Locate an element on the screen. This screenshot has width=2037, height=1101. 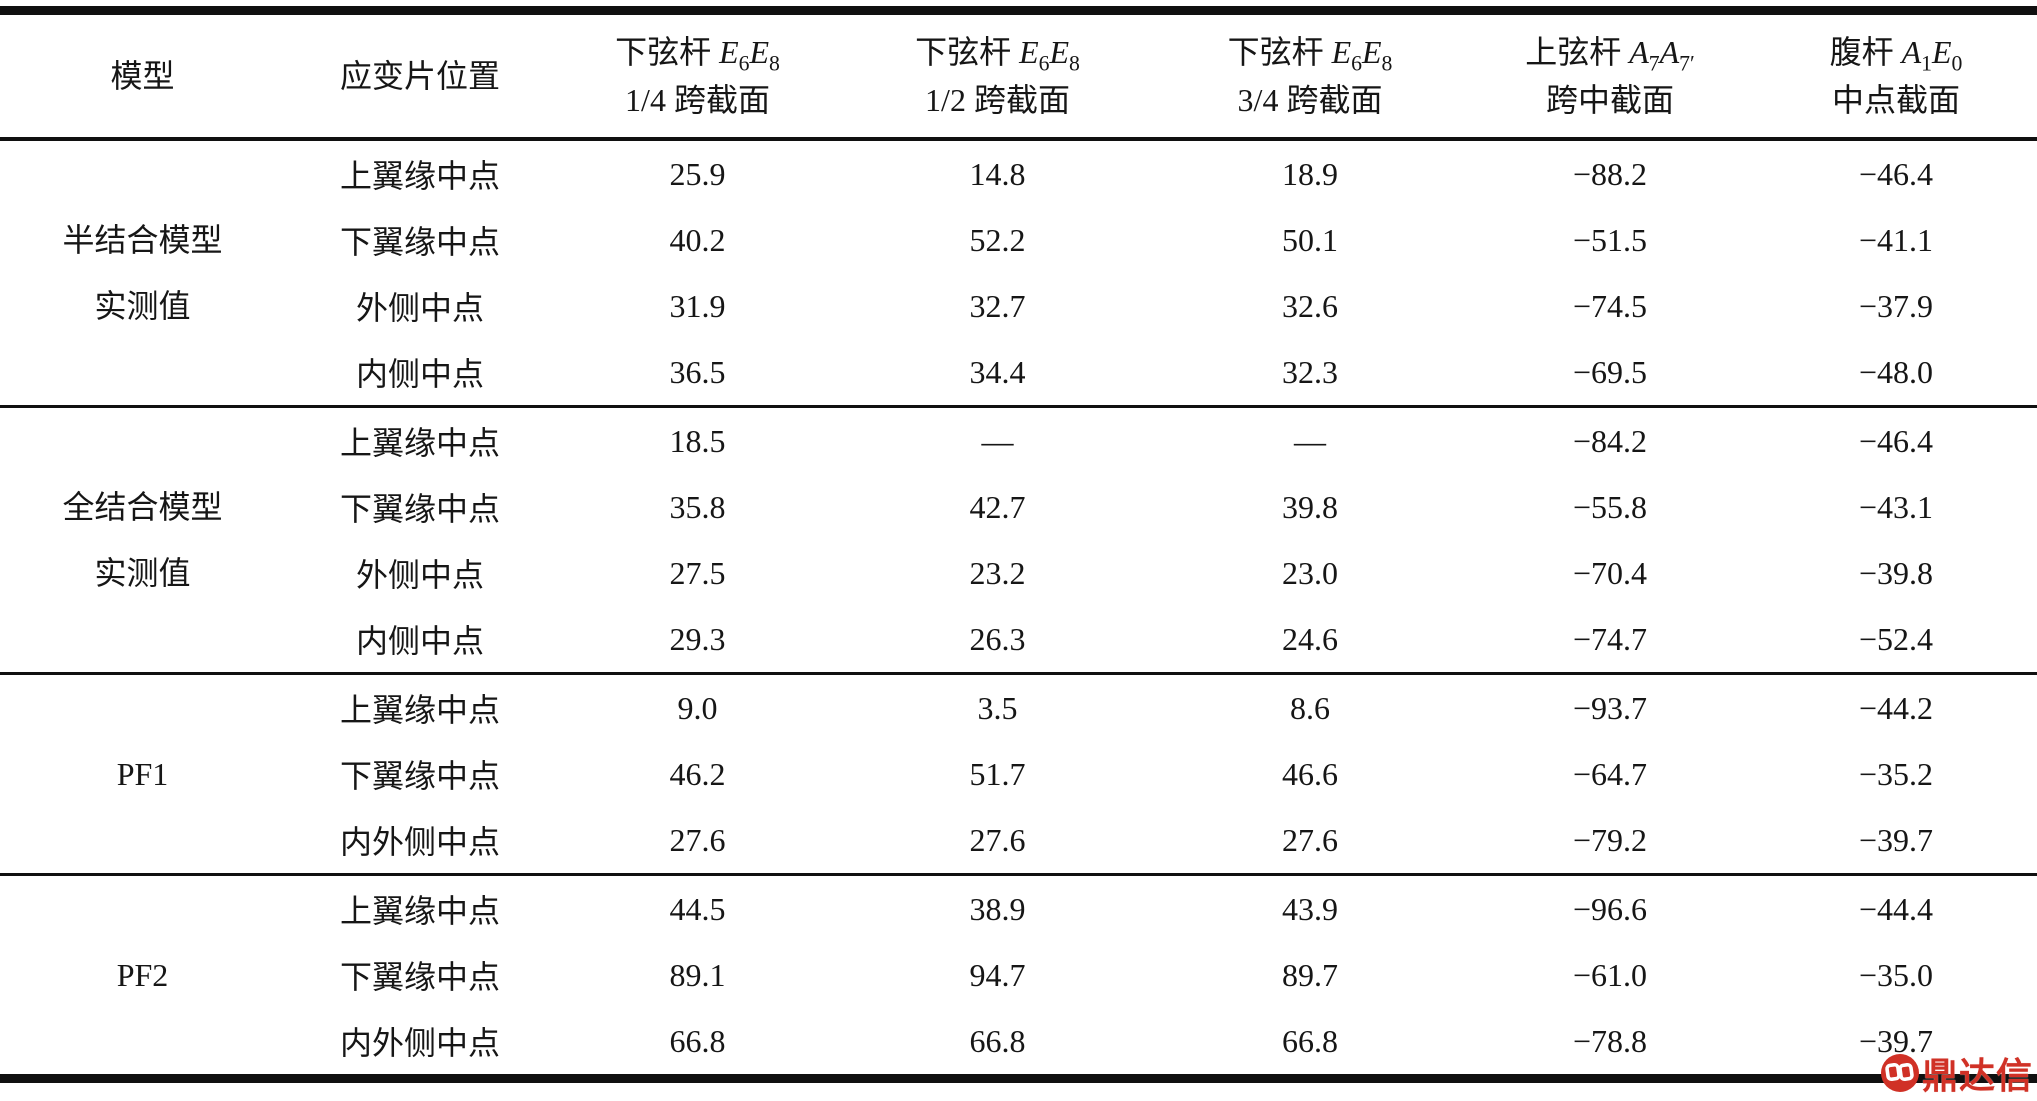
value-cell: 14.8 is located at coordinates (997, 173).